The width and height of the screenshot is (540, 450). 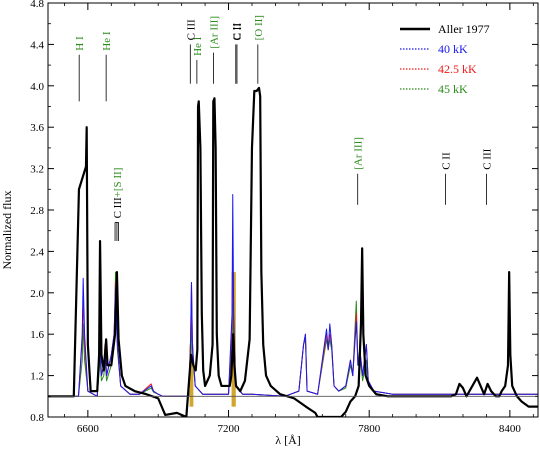 What do you see at coordinates (37, 5) in the screenshot?
I see `y-tick-label: 4.8` at bounding box center [37, 5].